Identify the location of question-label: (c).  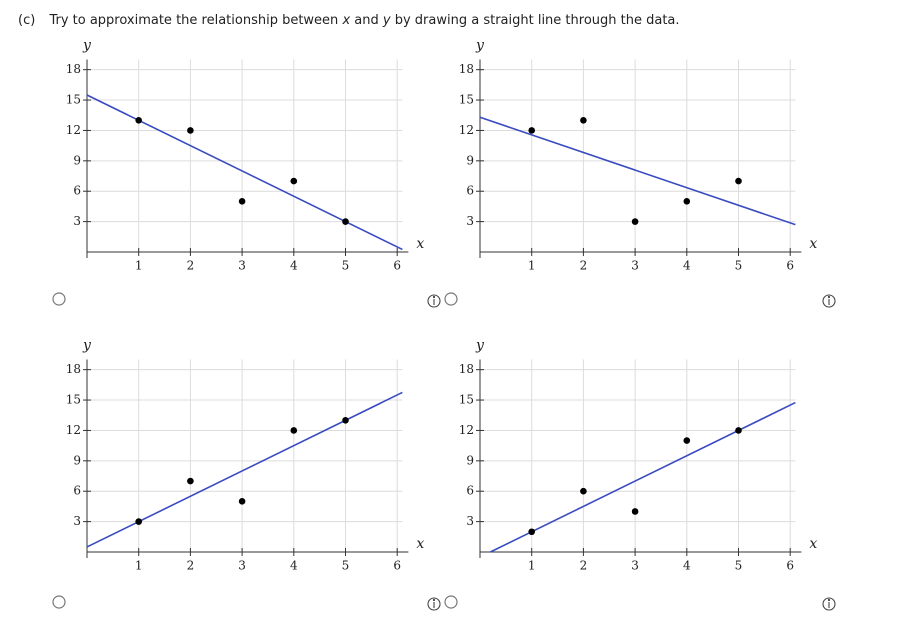
(26, 20).